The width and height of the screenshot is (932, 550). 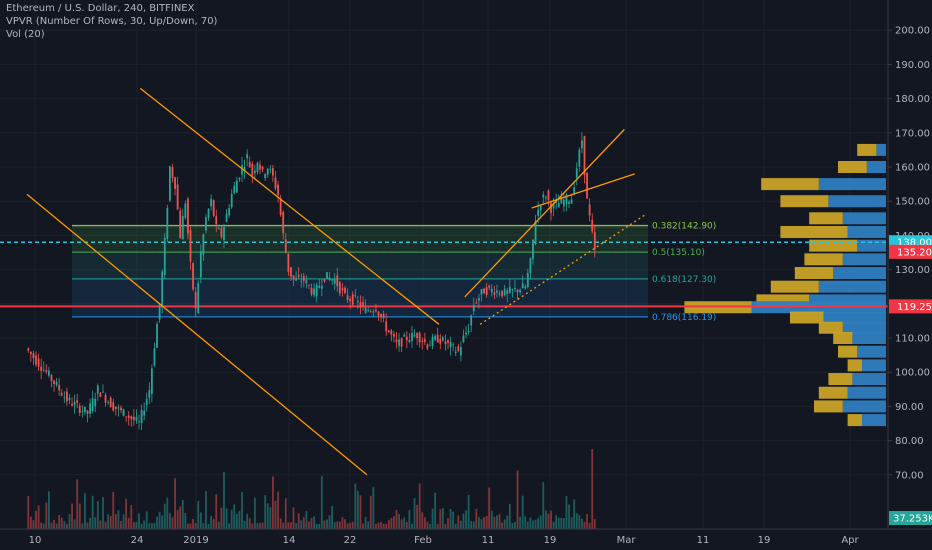 I want to click on y-tick-label: 90.00, so click(x=909, y=407).